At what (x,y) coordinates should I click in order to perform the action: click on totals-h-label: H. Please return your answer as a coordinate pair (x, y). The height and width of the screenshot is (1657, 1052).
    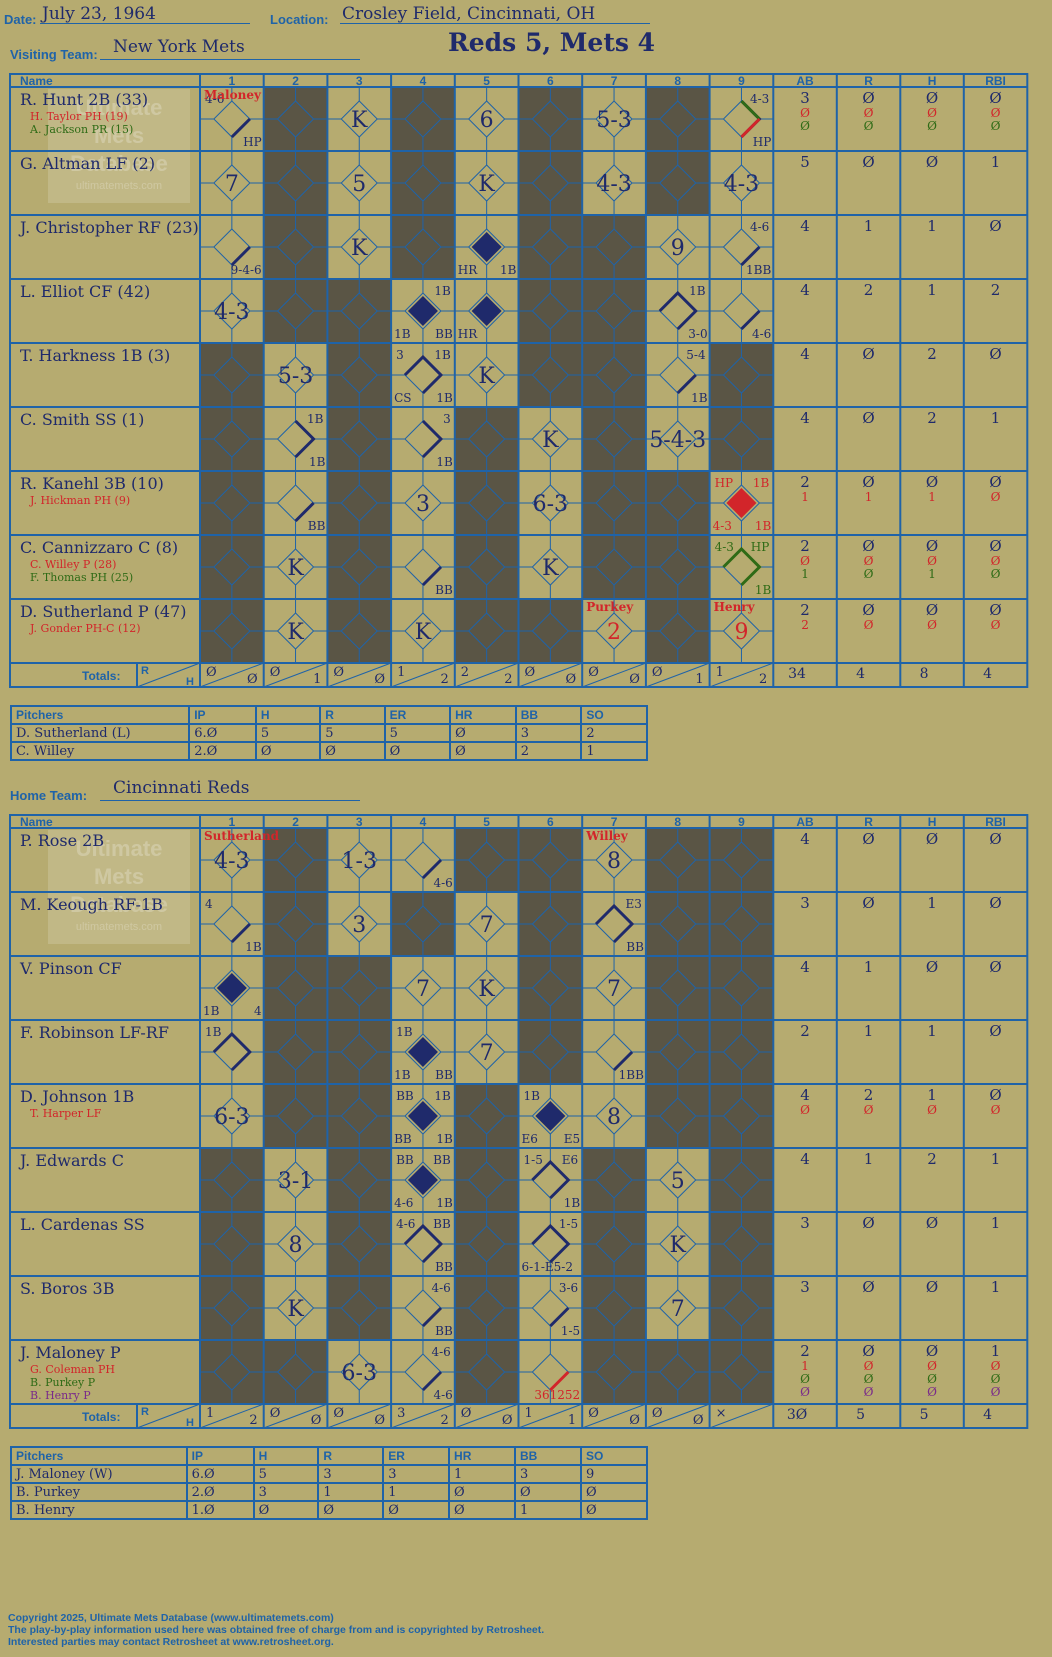
    Looking at the image, I should click on (190, 682).